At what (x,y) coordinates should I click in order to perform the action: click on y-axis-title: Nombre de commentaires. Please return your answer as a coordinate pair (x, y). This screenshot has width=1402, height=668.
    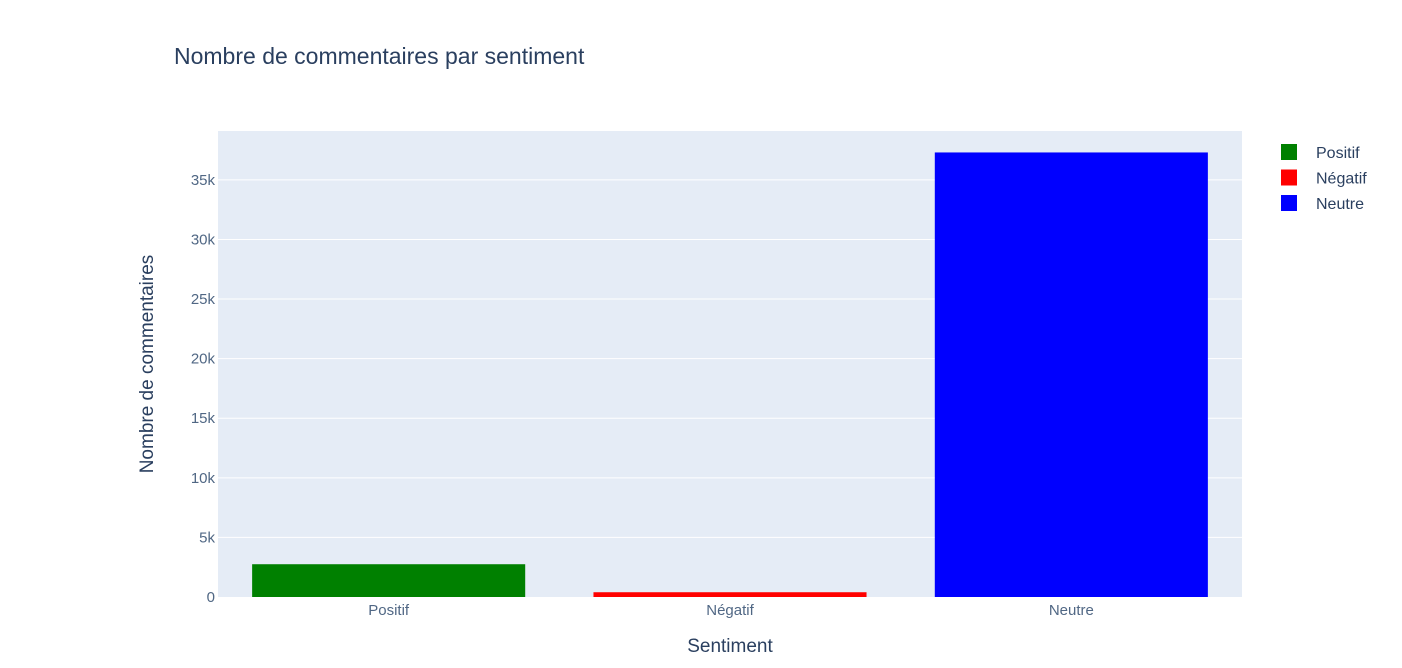
    Looking at the image, I should click on (147, 364).